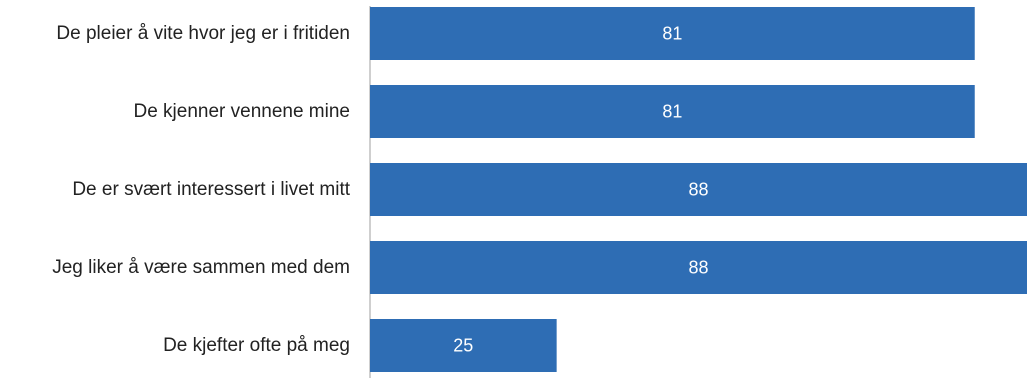 The height and width of the screenshot is (378, 1027). I want to click on value-label-0: 81, so click(672, 34).